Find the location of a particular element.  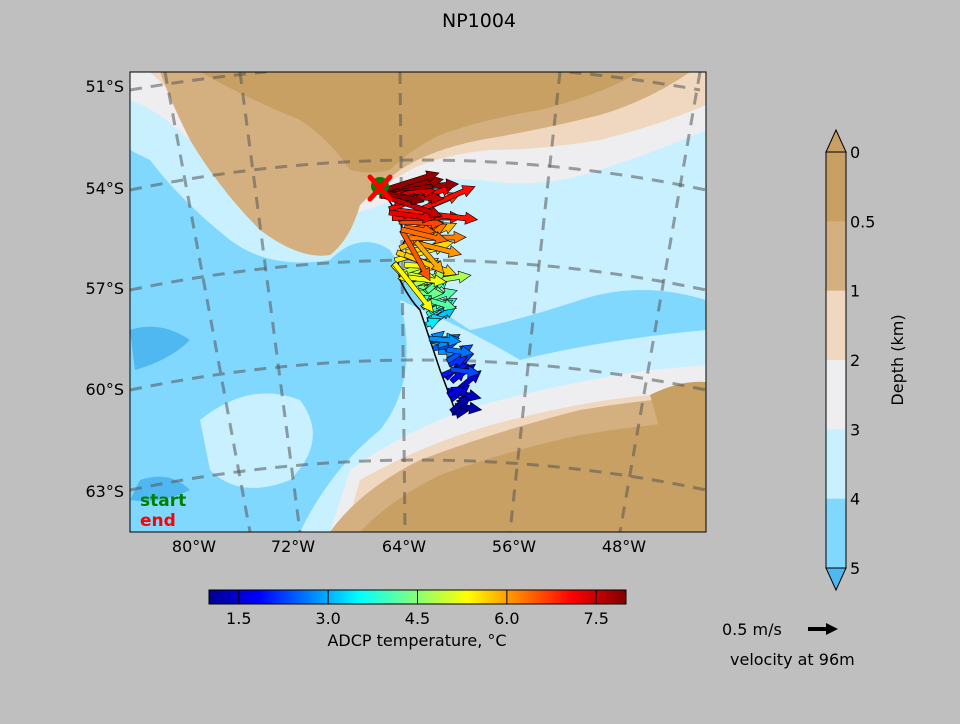

start-label: start is located at coordinates (163, 501).